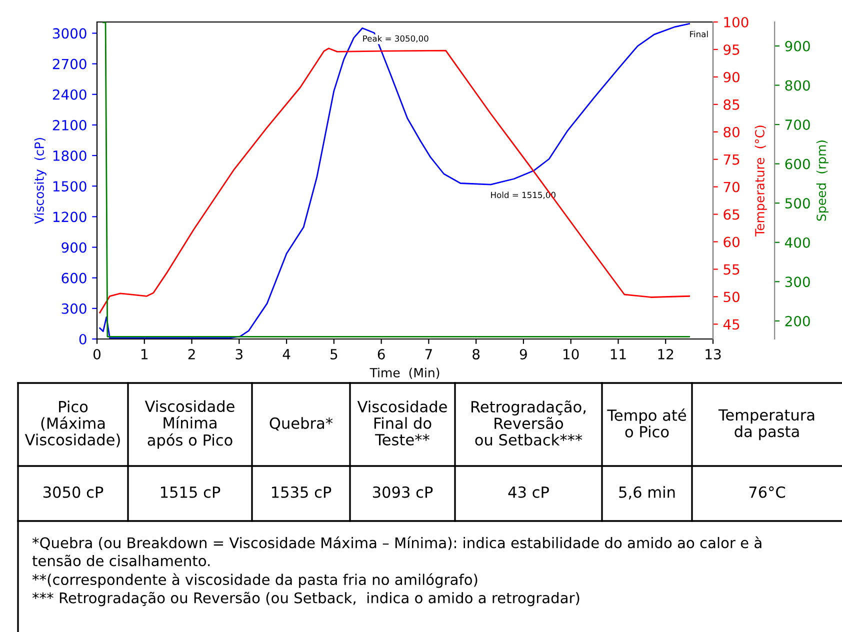 The image size is (842, 632). What do you see at coordinates (74, 308) in the screenshot?
I see `y-tick-label: 300` at bounding box center [74, 308].